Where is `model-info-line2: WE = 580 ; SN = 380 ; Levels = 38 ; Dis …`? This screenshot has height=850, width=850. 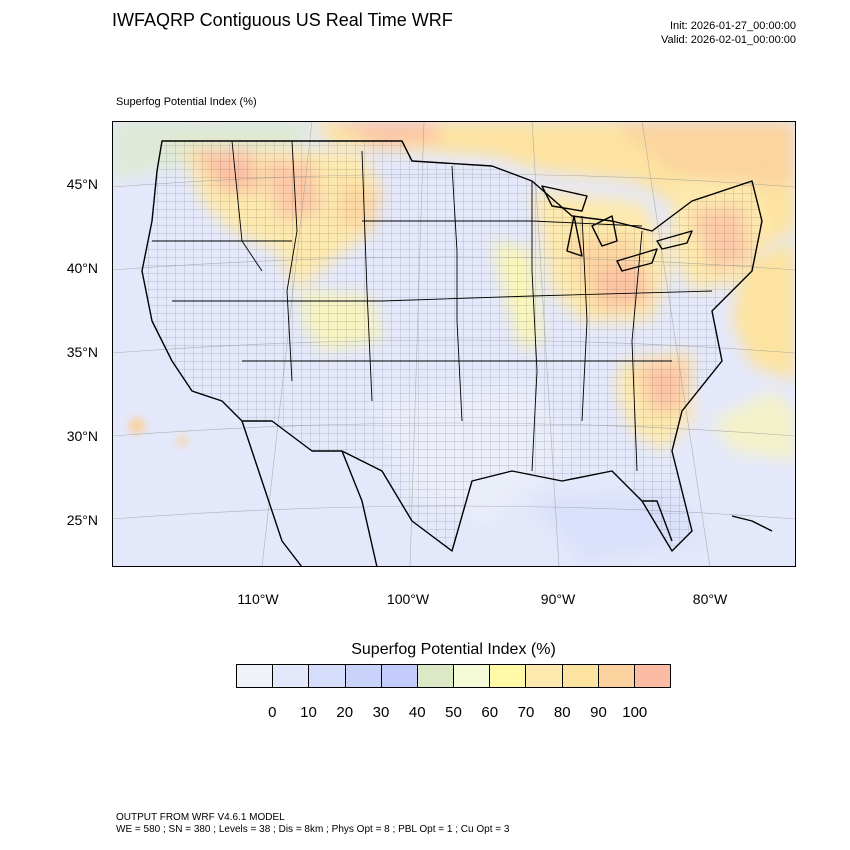 model-info-line2: WE = 580 ; SN = 380 ; Levels = 38 ; Dis … is located at coordinates (313, 829).